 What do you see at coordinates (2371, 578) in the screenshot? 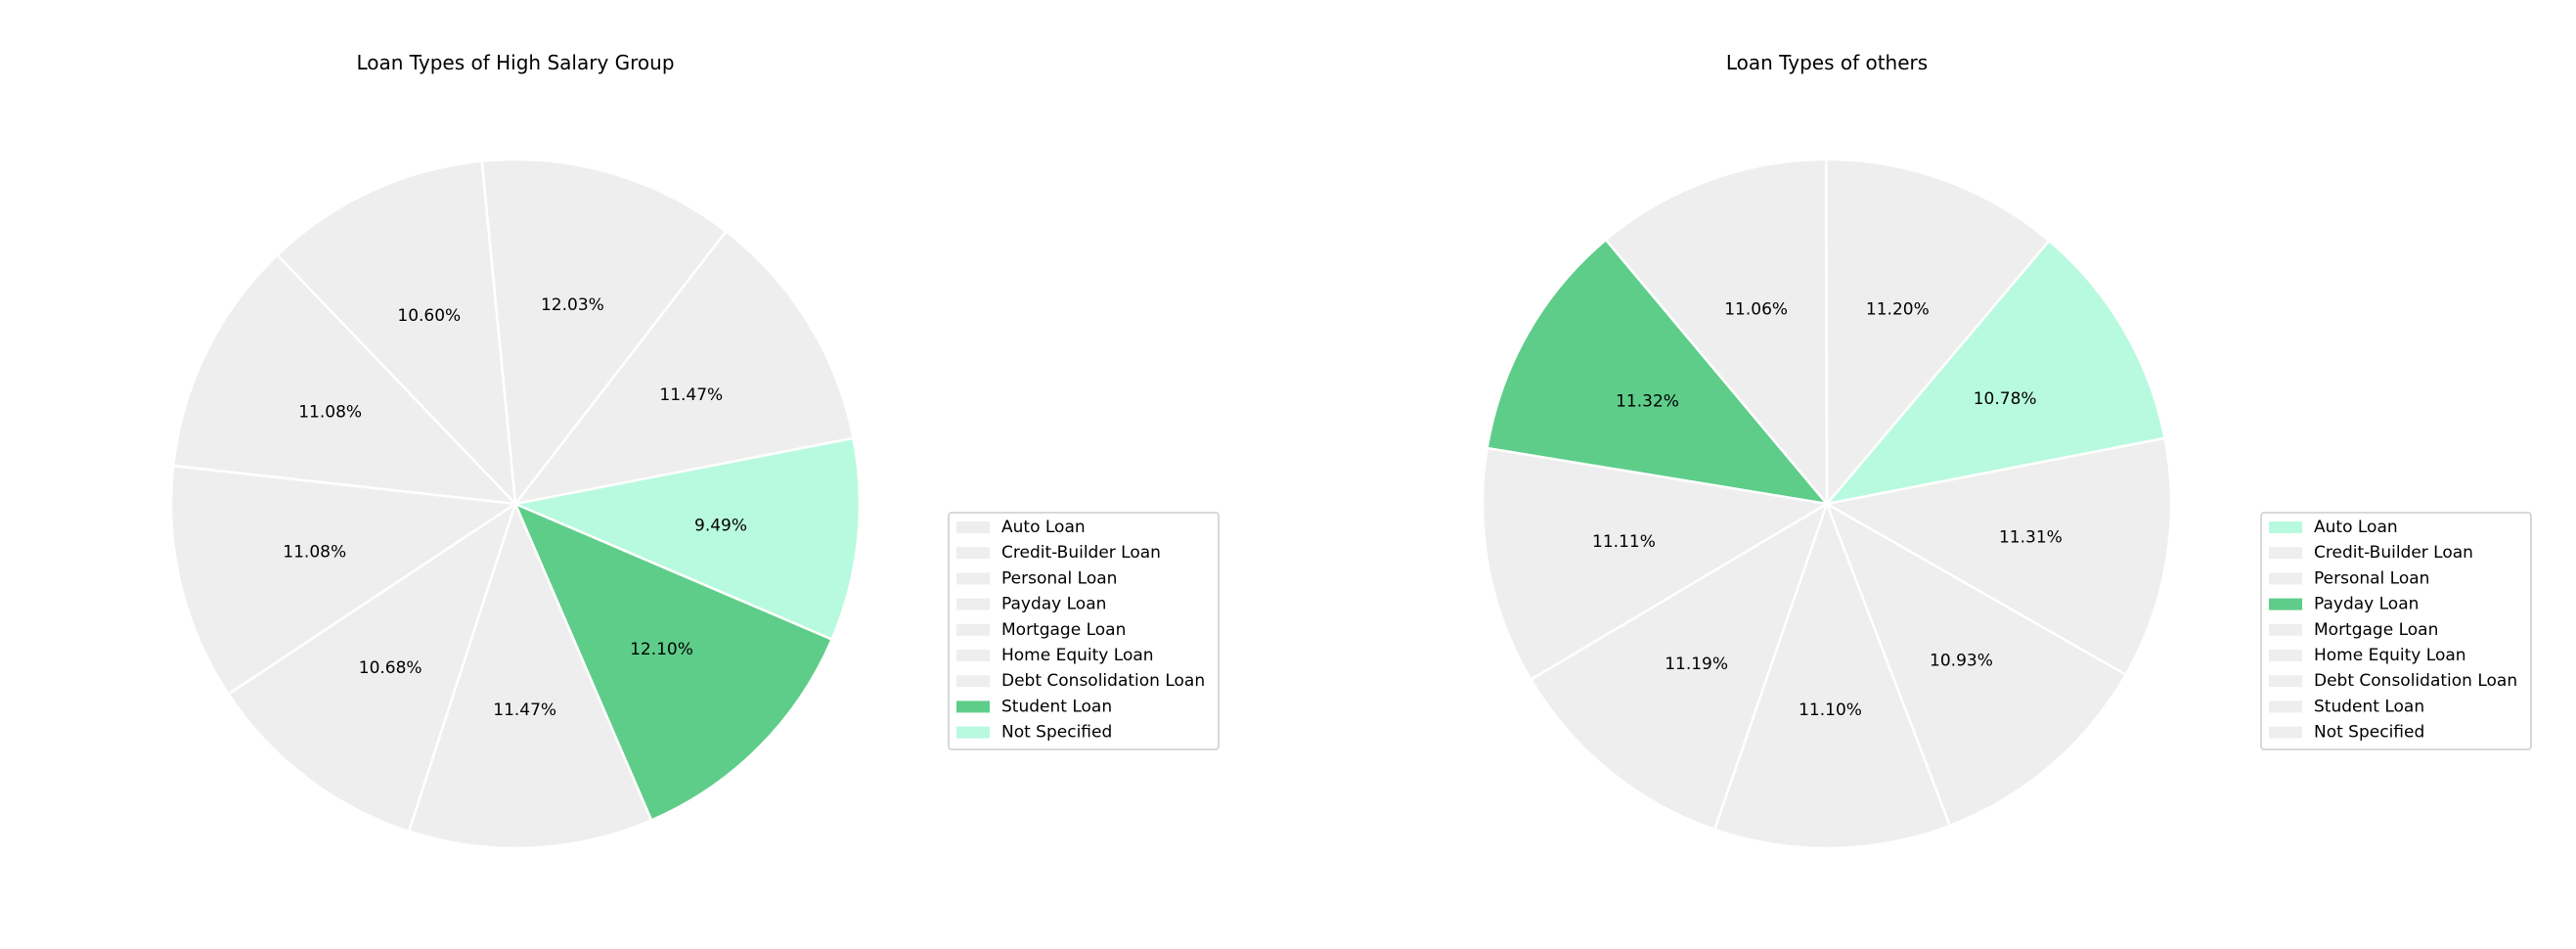
I see `legend-label: Personal Loan` at bounding box center [2371, 578].